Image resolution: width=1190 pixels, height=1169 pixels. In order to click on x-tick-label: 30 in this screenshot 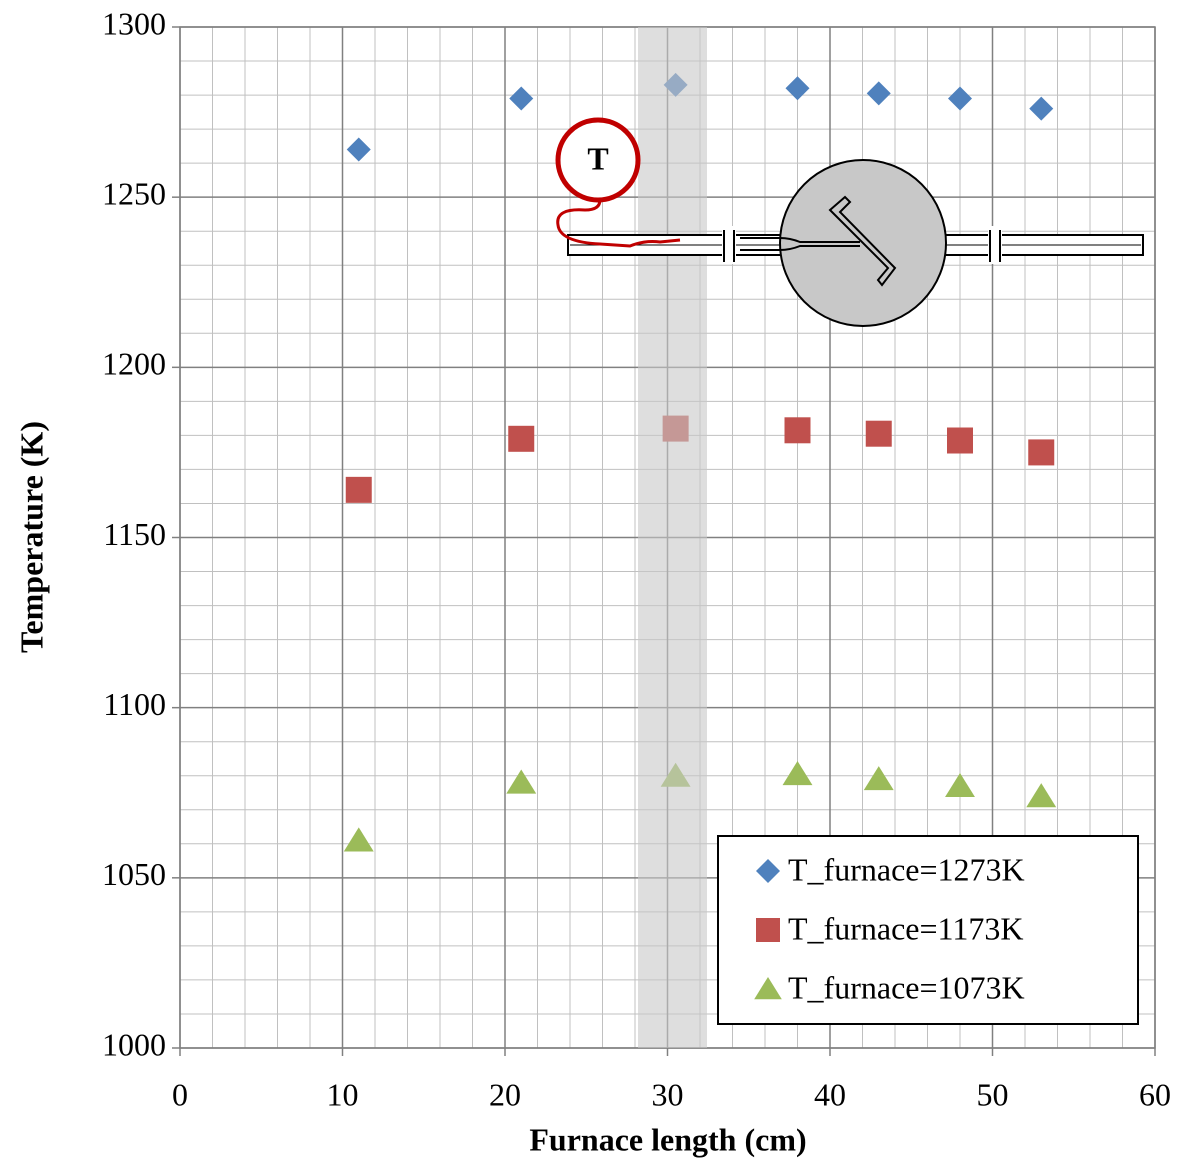, I will do `click(668, 1094)`.